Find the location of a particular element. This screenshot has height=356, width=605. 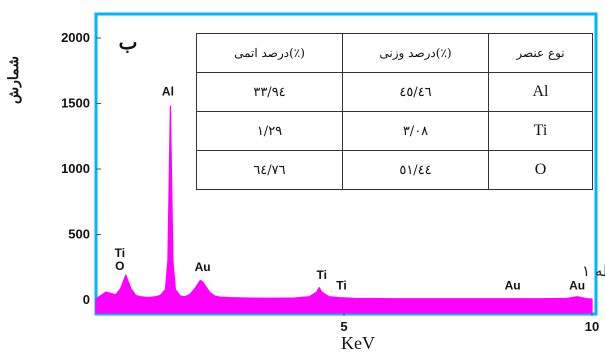

y-tick-label: 2000 is located at coordinates (75, 37).